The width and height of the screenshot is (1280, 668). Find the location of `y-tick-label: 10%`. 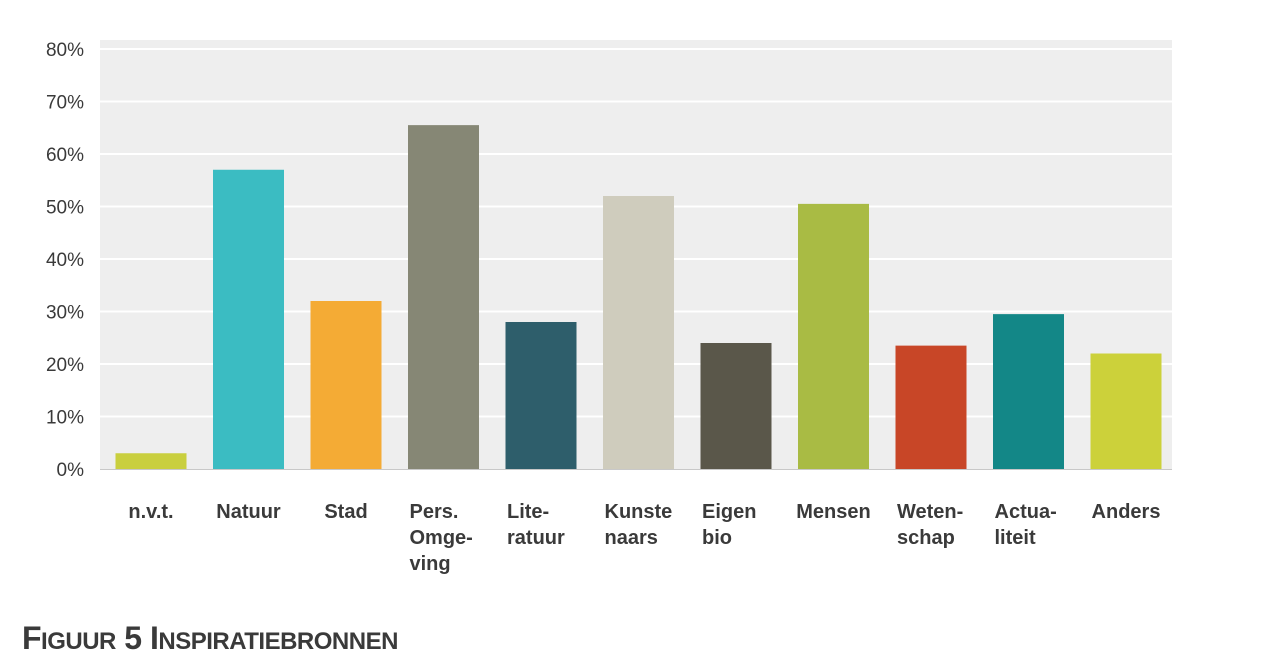

y-tick-label: 10% is located at coordinates (65, 418).